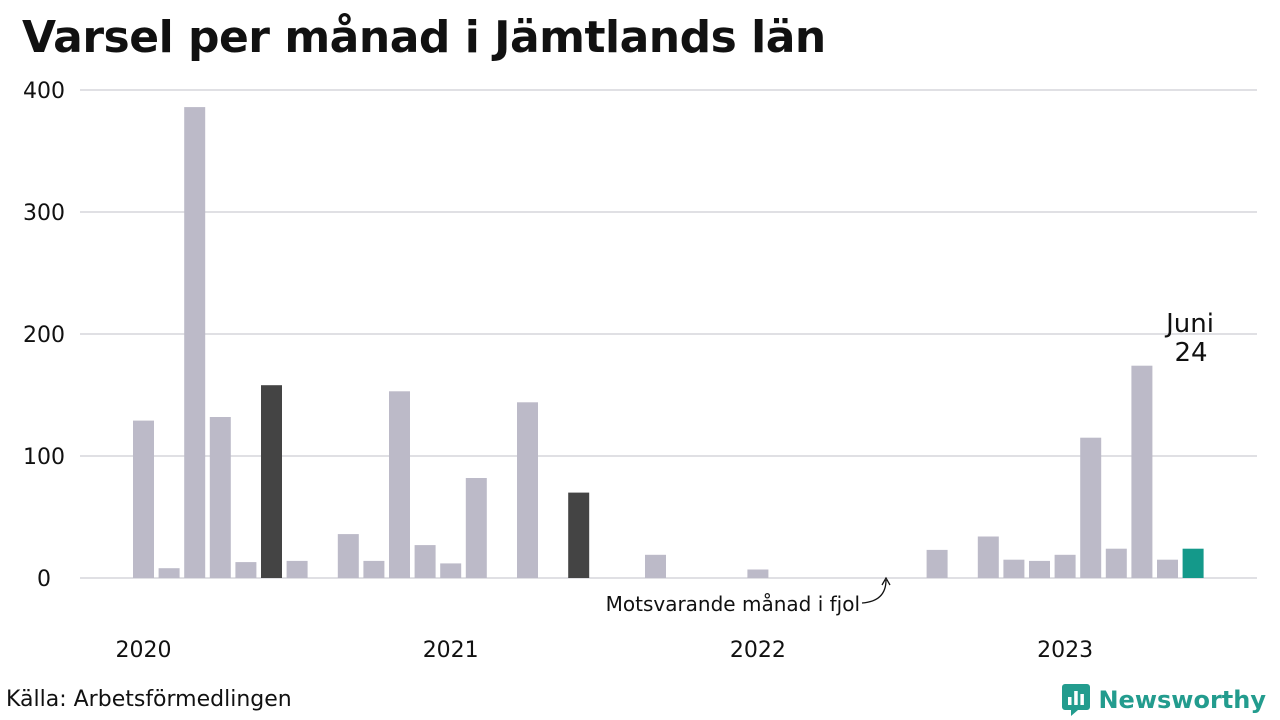 This screenshot has height=720, width=1280. What do you see at coordinates (451, 650) in the screenshot?
I see `x-year-label: 2021` at bounding box center [451, 650].